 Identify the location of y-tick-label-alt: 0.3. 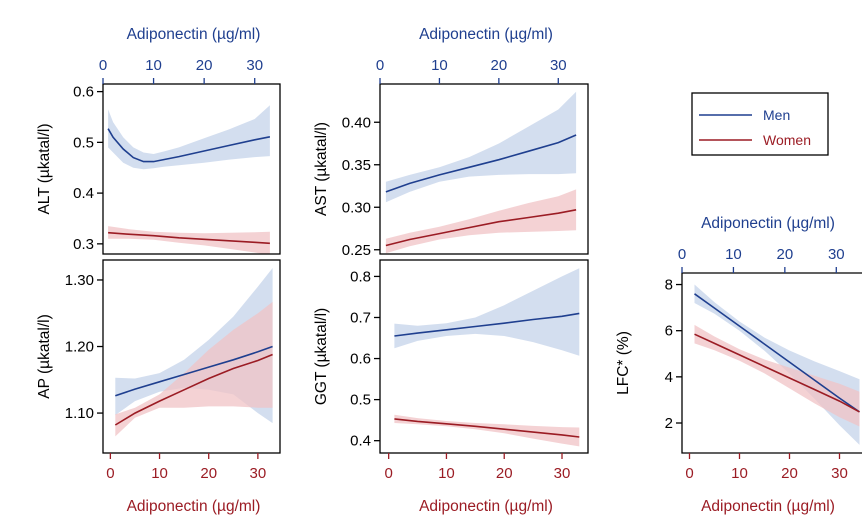
(83, 244).